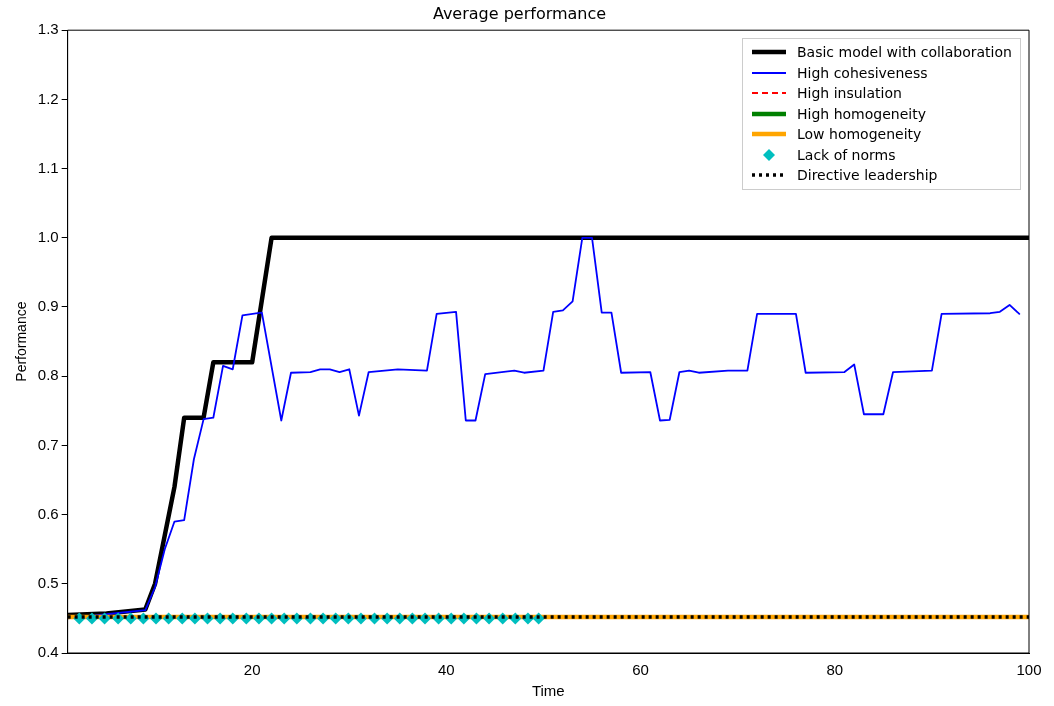 The width and height of the screenshot is (1054, 706). I want to click on legend-label: High insulation, so click(849, 94).